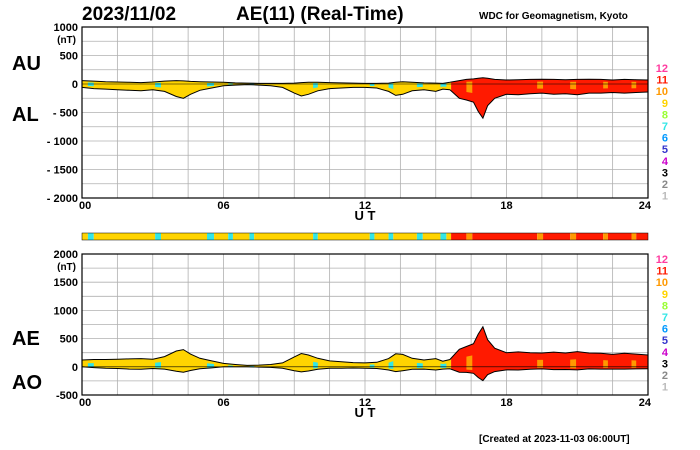  Describe the element at coordinates (27, 383) in the screenshot. I see `ao-label: AO` at that location.